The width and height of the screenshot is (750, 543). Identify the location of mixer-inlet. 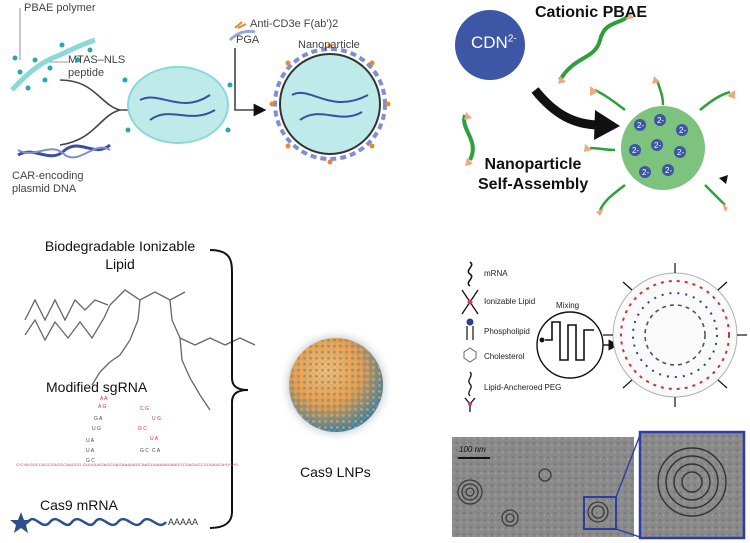
(542, 340).